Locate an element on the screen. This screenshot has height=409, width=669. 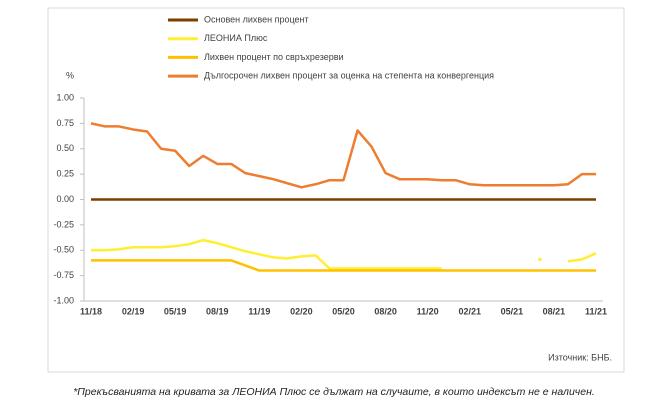
x-tick-label: 11/21 is located at coordinates (596, 311).